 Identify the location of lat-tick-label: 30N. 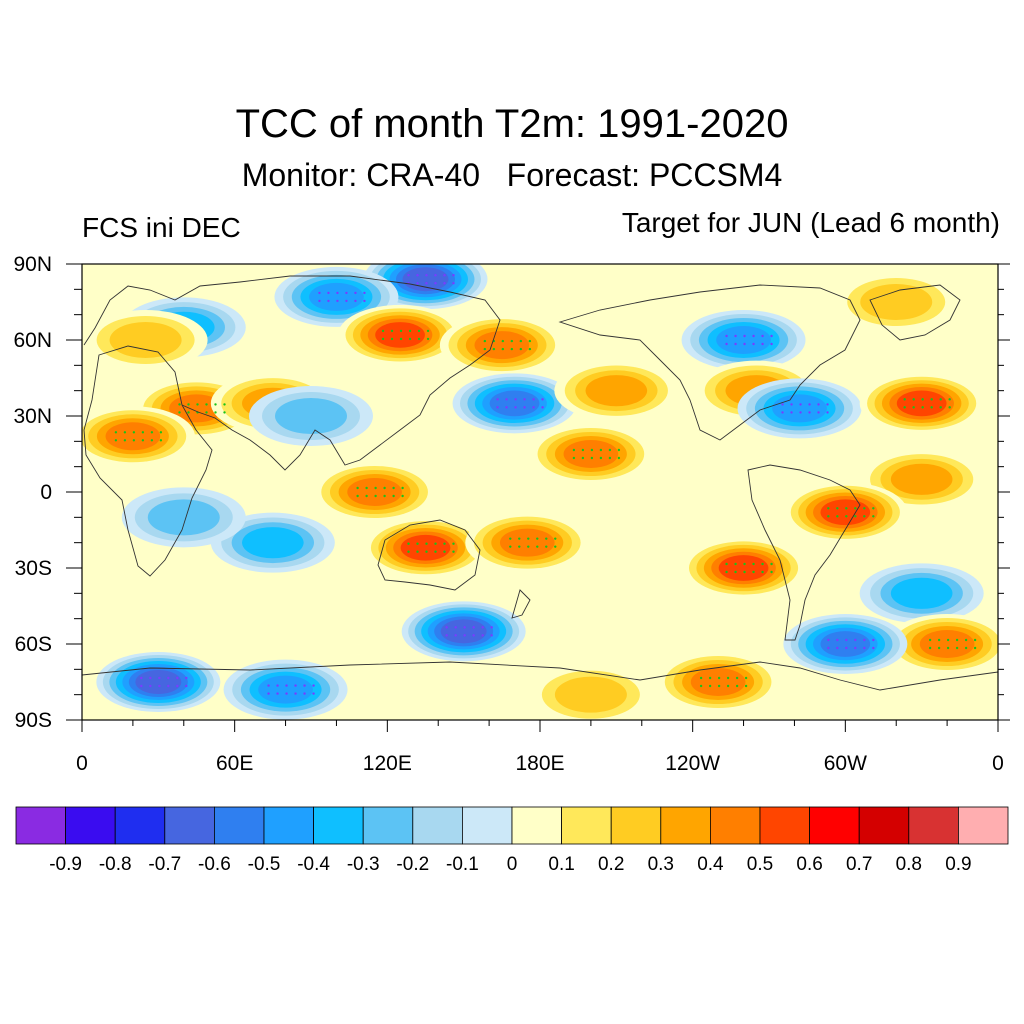
(32, 416).